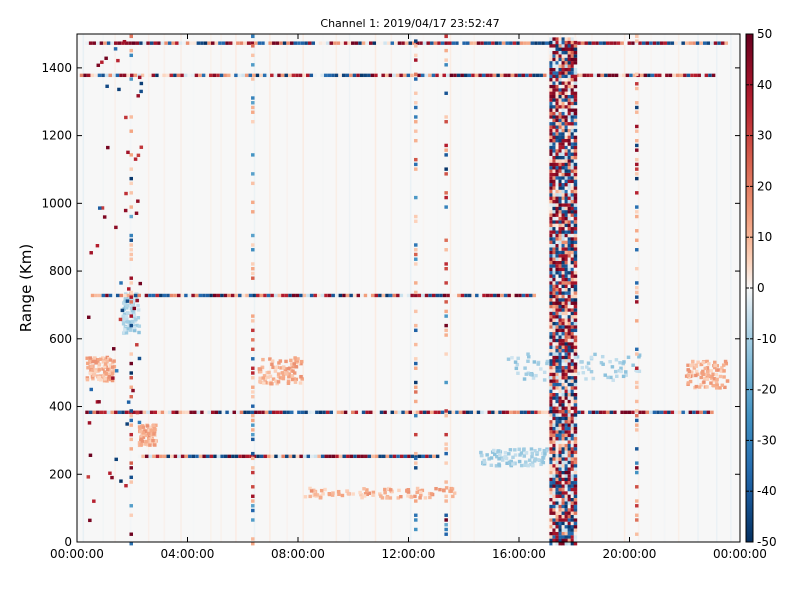 This screenshot has height=600, width=800. Describe the element at coordinates (767, 491) in the screenshot. I see `colorbar-tick-label: -40` at that location.